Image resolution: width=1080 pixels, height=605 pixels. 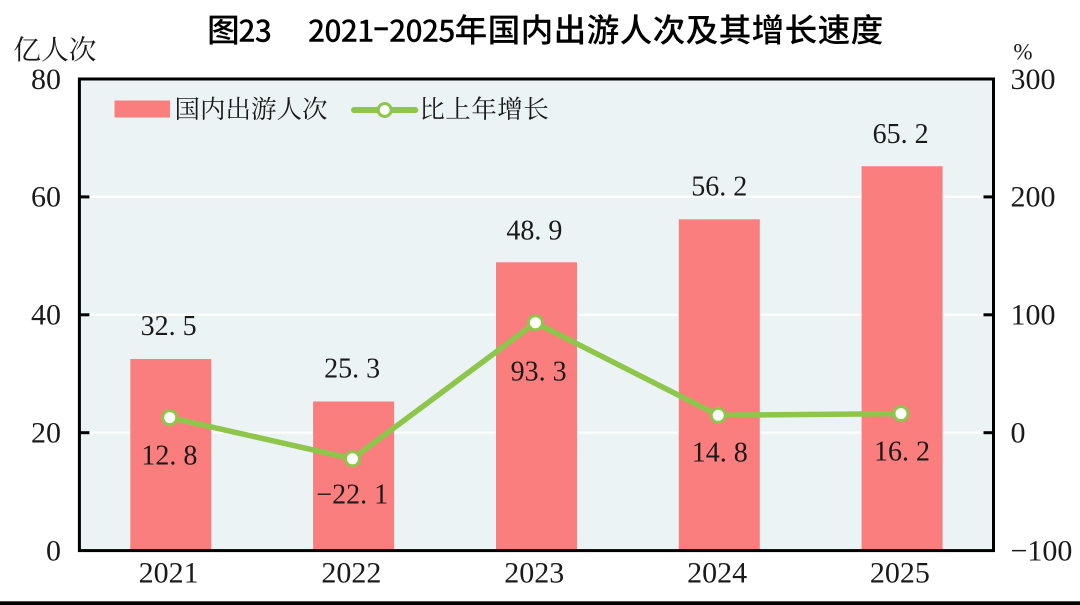 I want to click on svg-text: 2021, so click(x=169, y=572).